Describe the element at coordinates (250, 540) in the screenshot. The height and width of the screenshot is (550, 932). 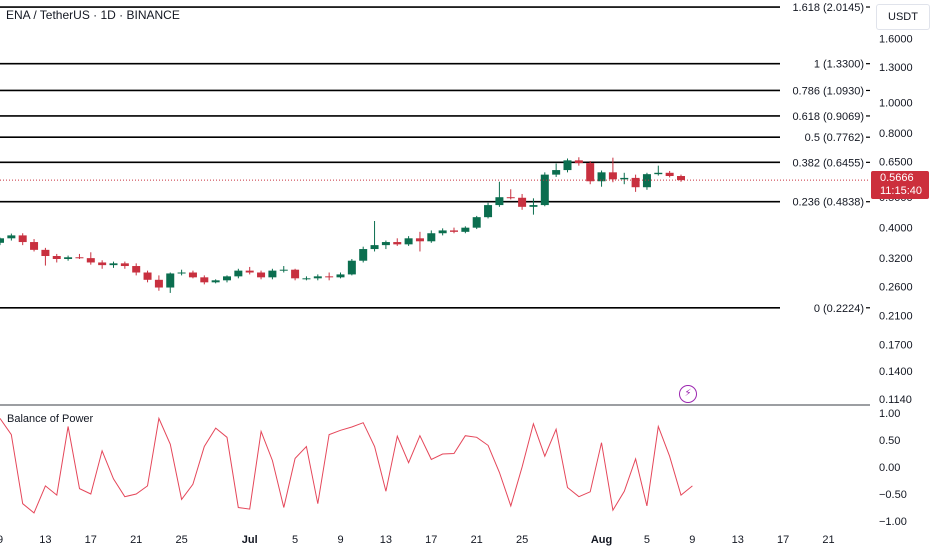
I see `time-tick-label: Jul` at that location.